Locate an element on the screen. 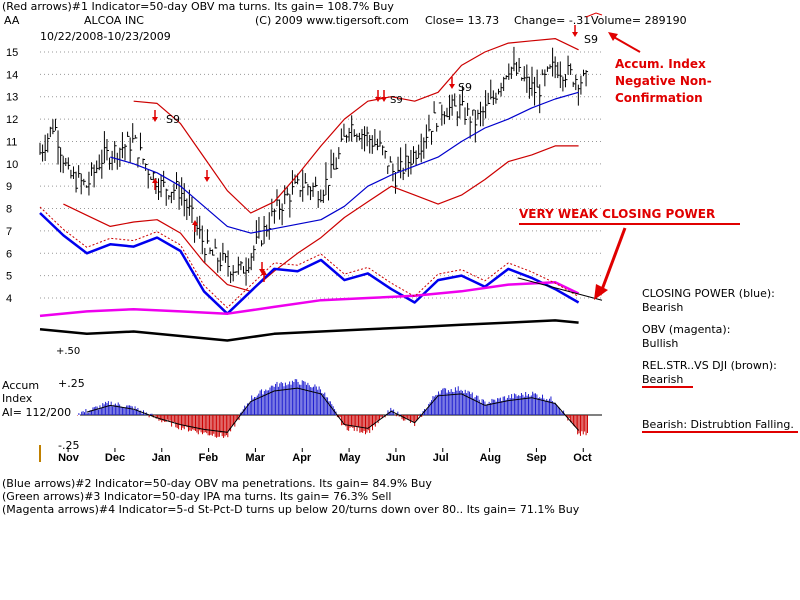 This screenshot has width=800, height=600. accum-plus25: +.25 is located at coordinates (71, 383).